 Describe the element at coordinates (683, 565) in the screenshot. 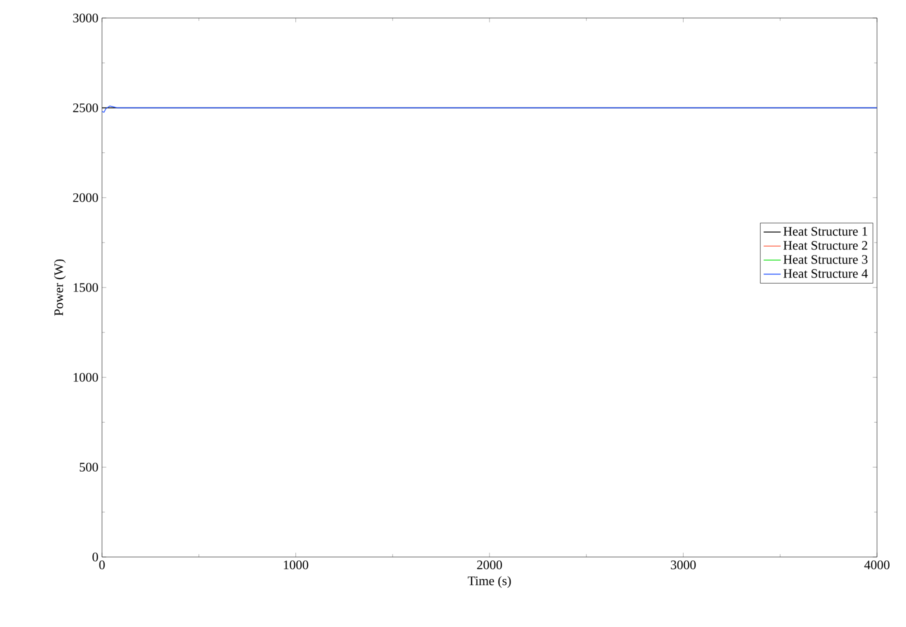

I see `x-tick-label: 3000` at that location.